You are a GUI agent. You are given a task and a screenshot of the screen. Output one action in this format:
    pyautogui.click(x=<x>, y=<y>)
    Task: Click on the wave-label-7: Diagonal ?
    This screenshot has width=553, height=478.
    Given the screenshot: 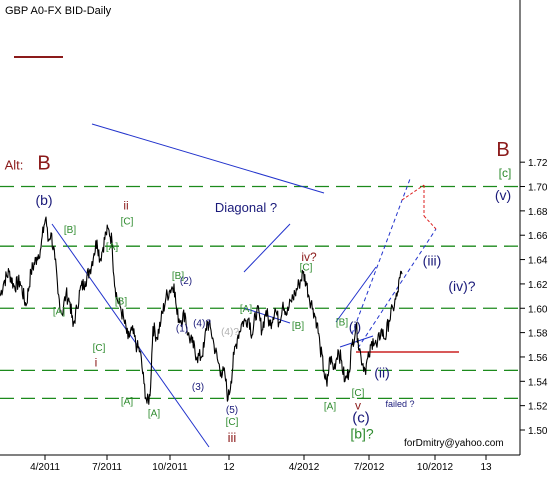 What is the action you would take?
    pyautogui.click(x=246, y=207)
    